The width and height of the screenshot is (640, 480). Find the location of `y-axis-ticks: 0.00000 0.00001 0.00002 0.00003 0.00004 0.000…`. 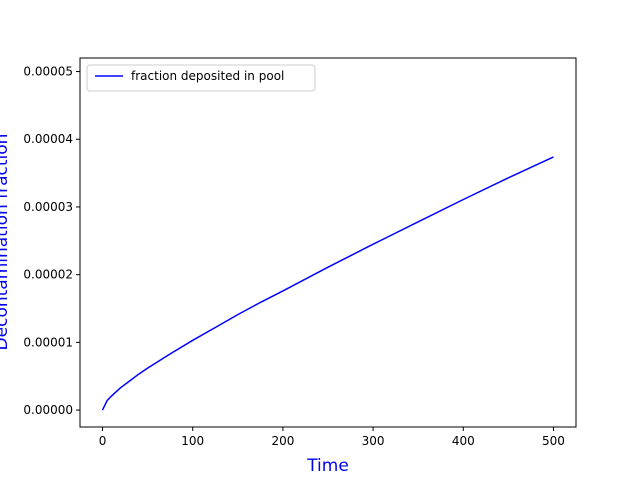

y-axis-ticks: 0.00000 0.00001 0.00002 0.00003 0.00004 0.000… is located at coordinates (51, 241).